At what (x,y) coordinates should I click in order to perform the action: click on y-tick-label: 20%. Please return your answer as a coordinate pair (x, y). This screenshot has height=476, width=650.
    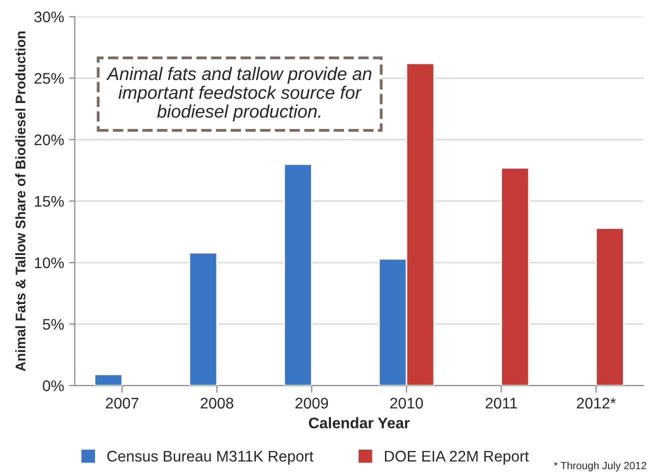
    Looking at the image, I should click on (49, 140).